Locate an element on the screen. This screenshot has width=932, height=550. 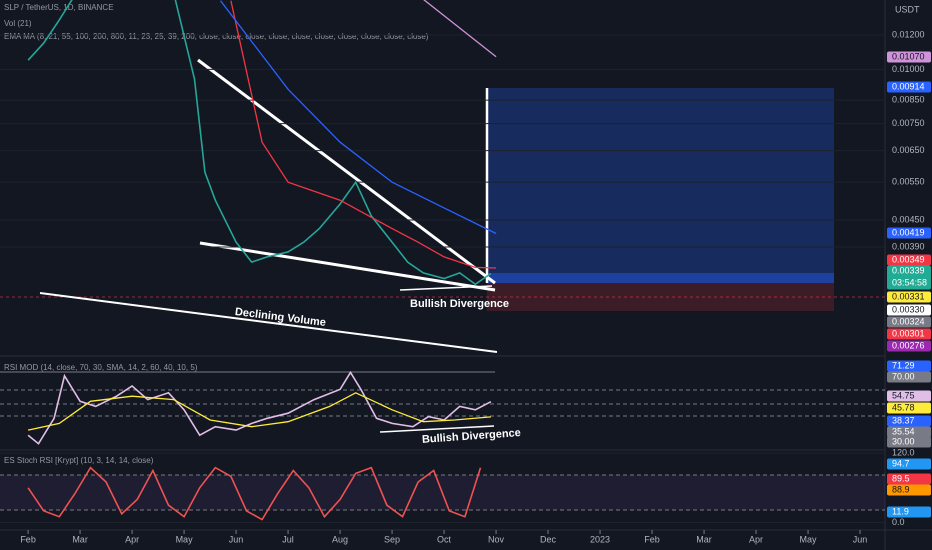
price-tag-label: 0.01070 is located at coordinates (908, 56).